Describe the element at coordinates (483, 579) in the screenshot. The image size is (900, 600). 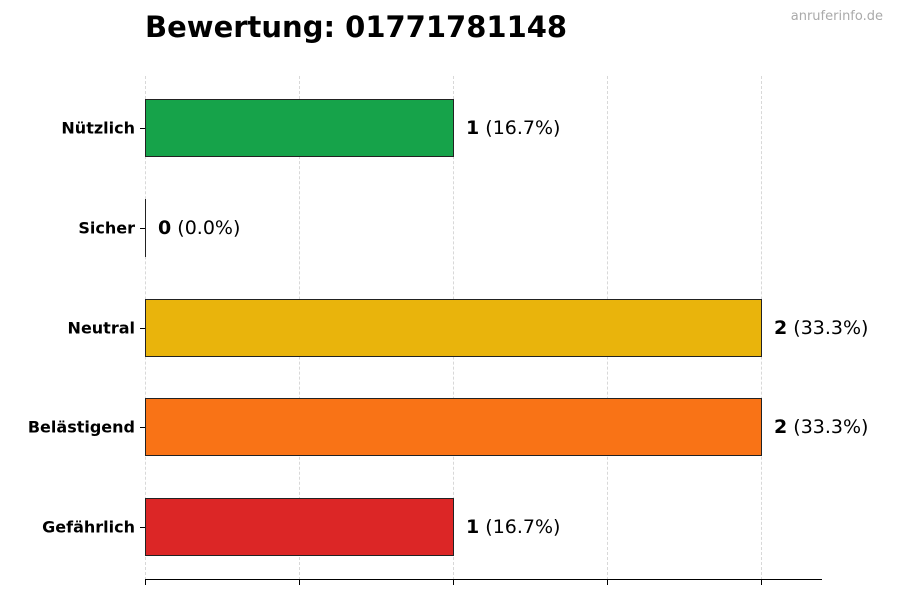
I see `x-axis` at that location.